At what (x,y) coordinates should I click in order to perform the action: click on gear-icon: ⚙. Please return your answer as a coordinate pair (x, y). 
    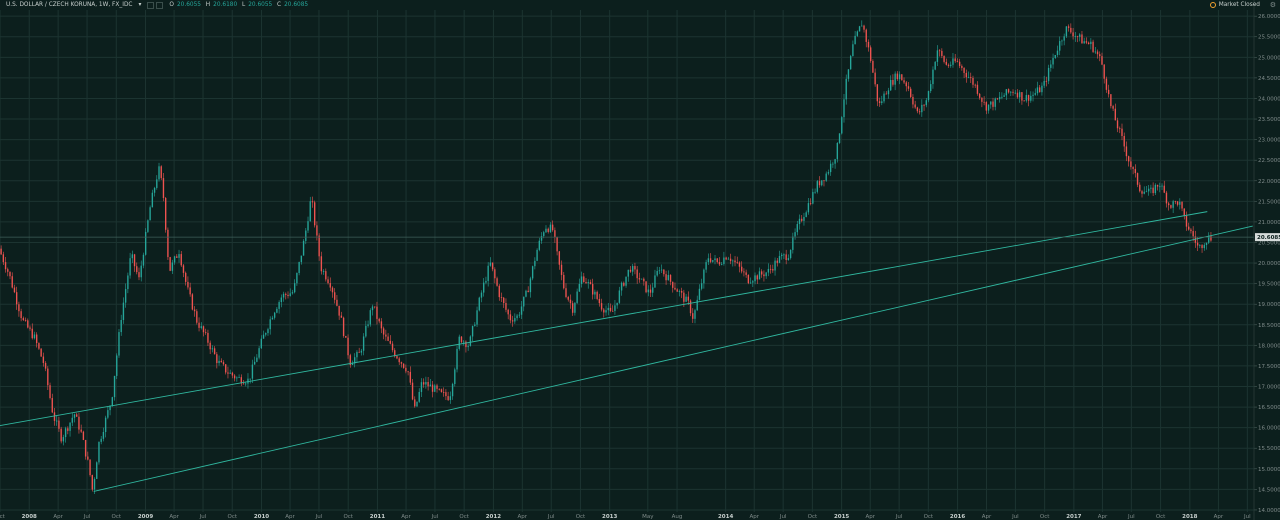
    Looking at the image, I should click on (1272, 5).